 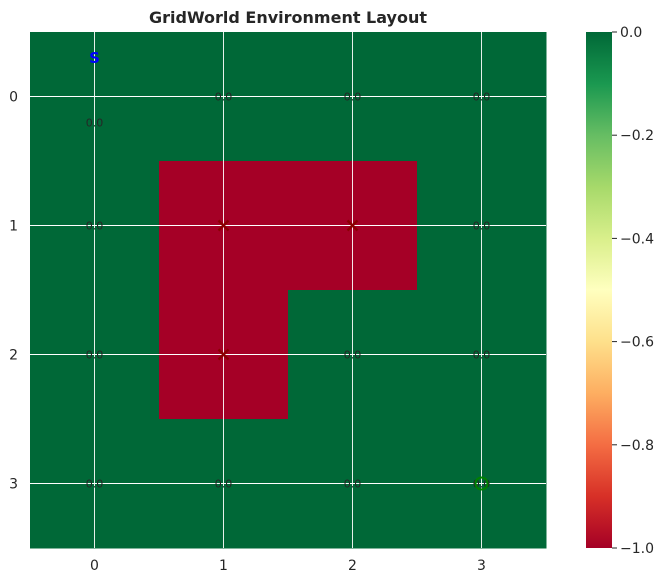 What do you see at coordinates (13, 485) in the screenshot?
I see `y-tick-label: 3` at bounding box center [13, 485].